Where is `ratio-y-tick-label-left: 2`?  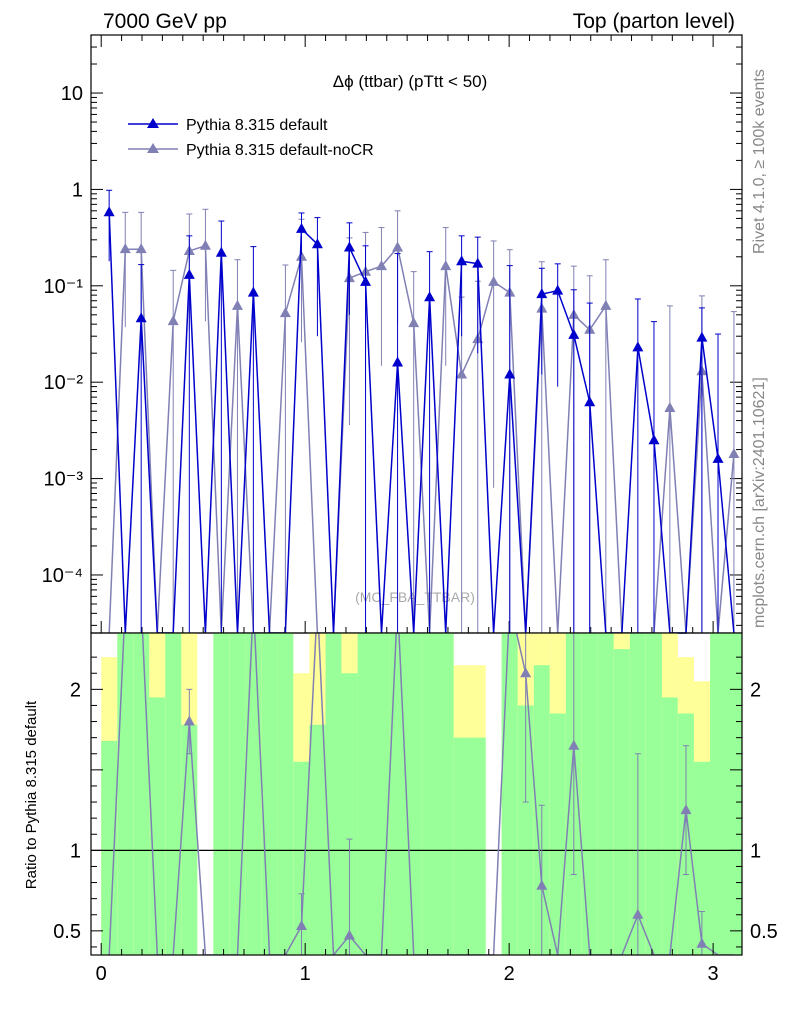
ratio-y-tick-label-left: 2 is located at coordinates (75, 690).